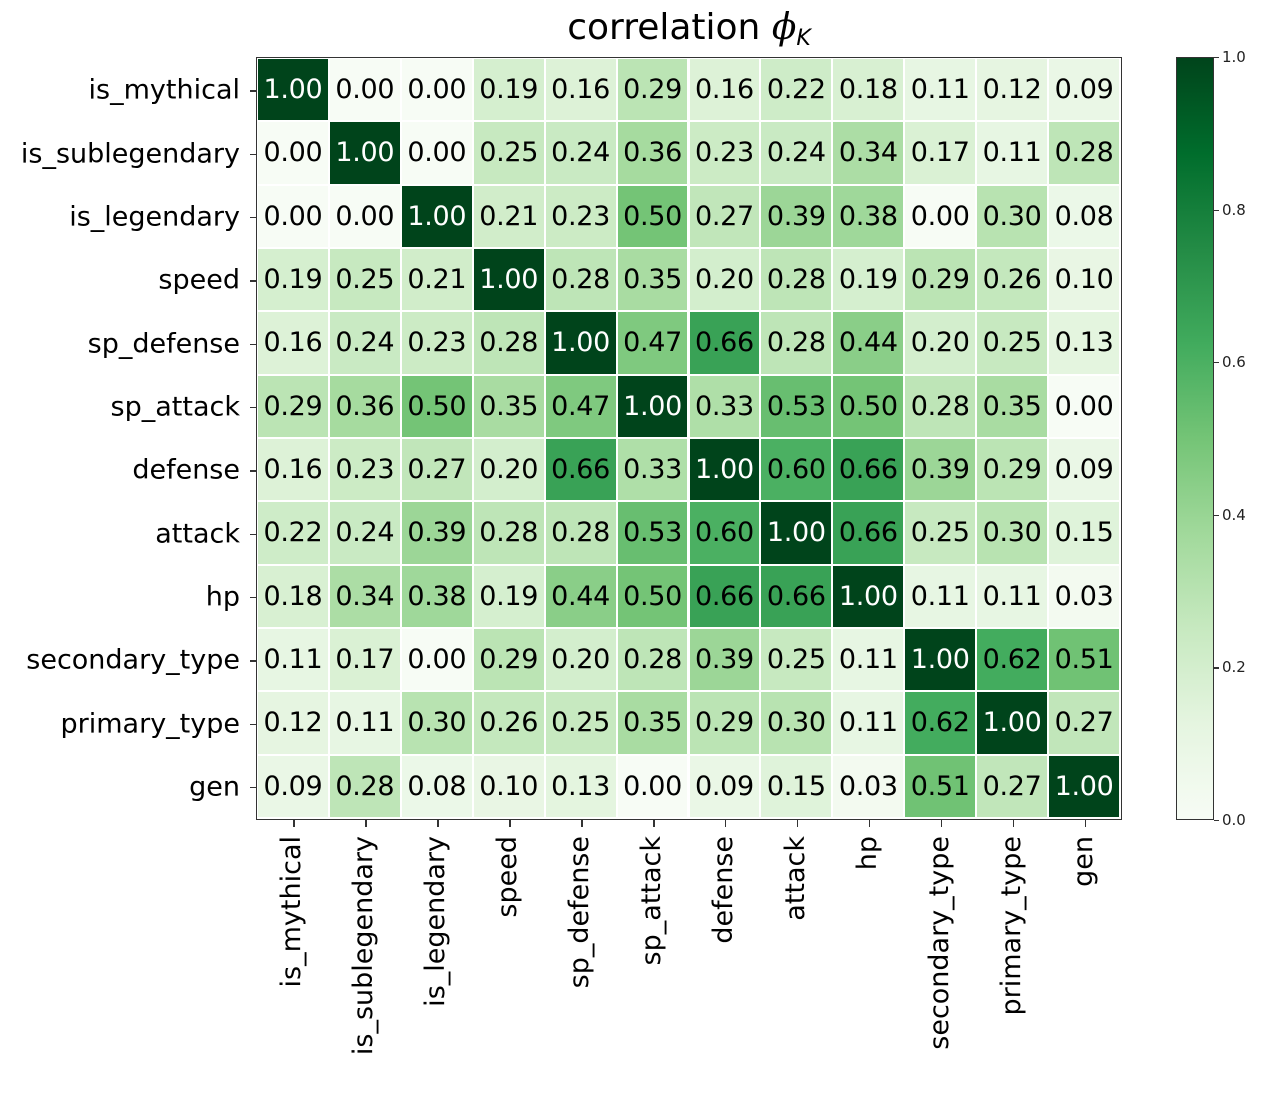  Describe the element at coordinates (1012, 406) in the screenshot. I see `cell-sp-attack-primary-type: 0.35` at that location.